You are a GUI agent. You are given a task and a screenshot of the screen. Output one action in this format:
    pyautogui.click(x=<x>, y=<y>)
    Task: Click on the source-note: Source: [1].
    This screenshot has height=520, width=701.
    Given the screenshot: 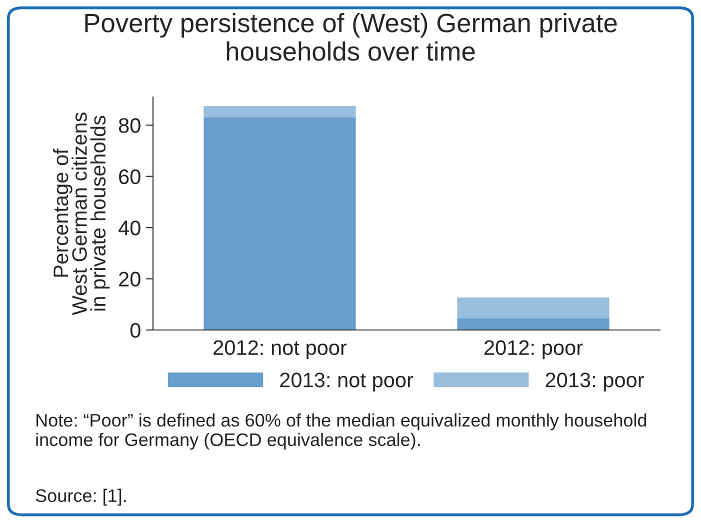 What is the action you would take?
    pyautogui.click(x=81, y=497)
    